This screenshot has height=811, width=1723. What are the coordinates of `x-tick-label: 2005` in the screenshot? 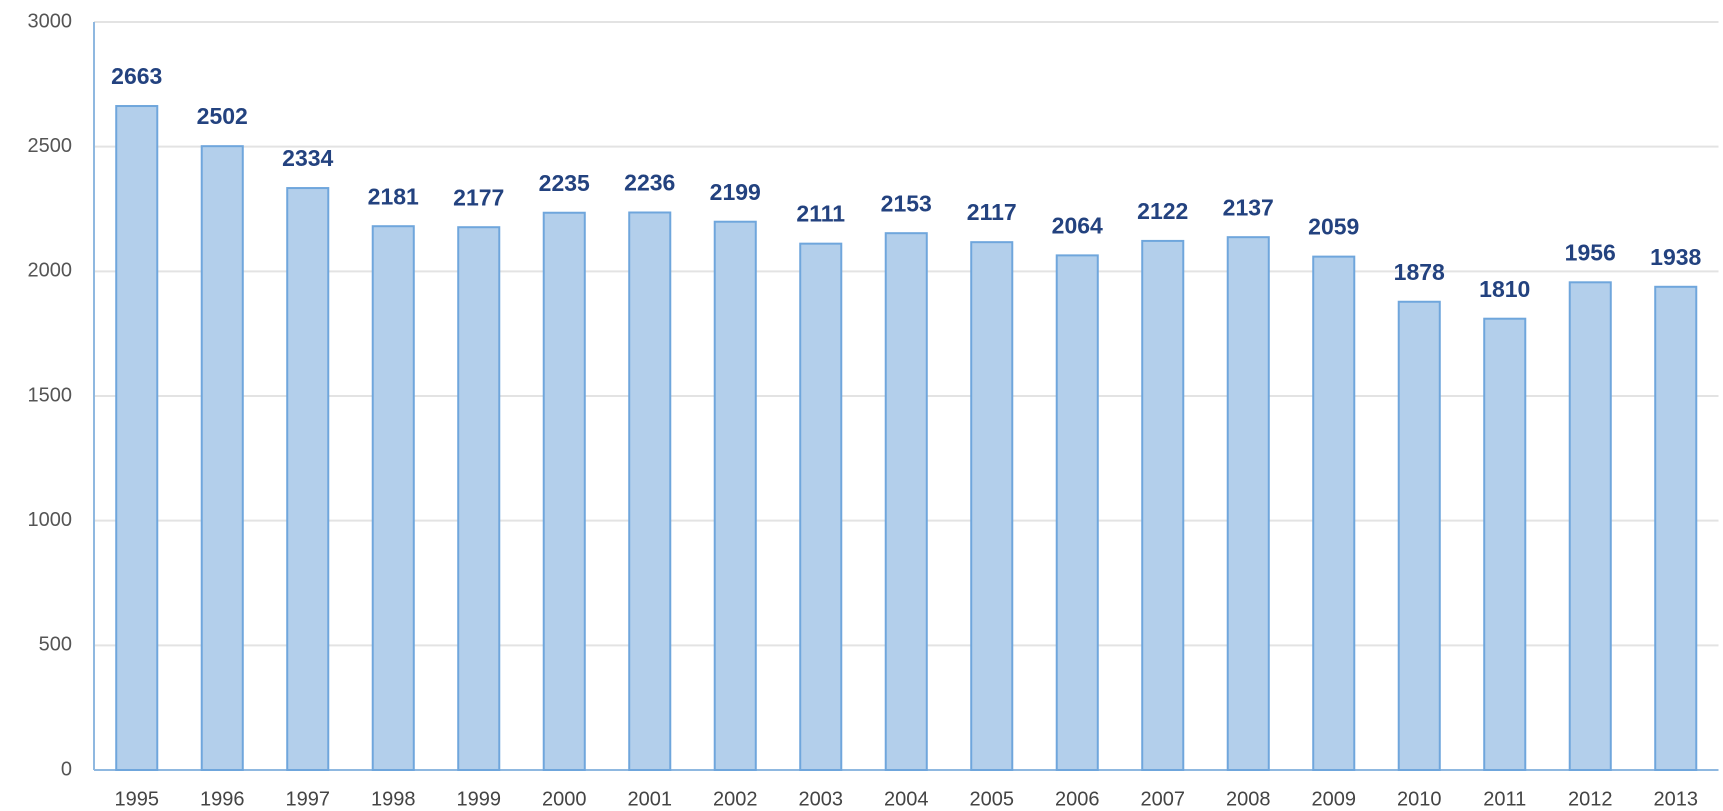 It's located at (992, 799).